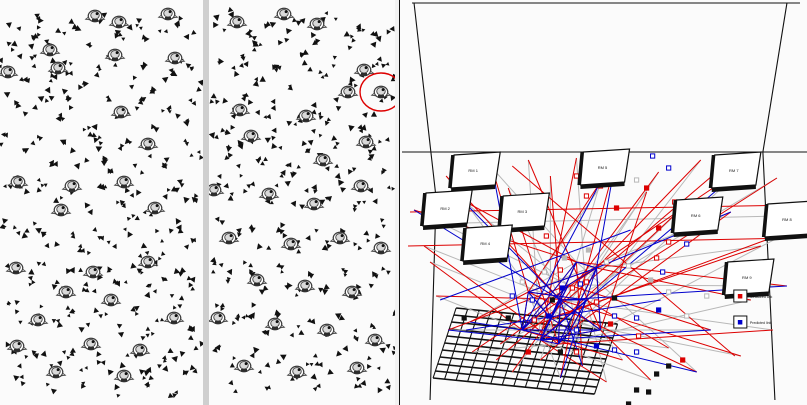  What do you see at coordinates (753, 296) in the screenshot?
I see `legend-entry-legend-red: Measured link` at bounding box center [753, 296].